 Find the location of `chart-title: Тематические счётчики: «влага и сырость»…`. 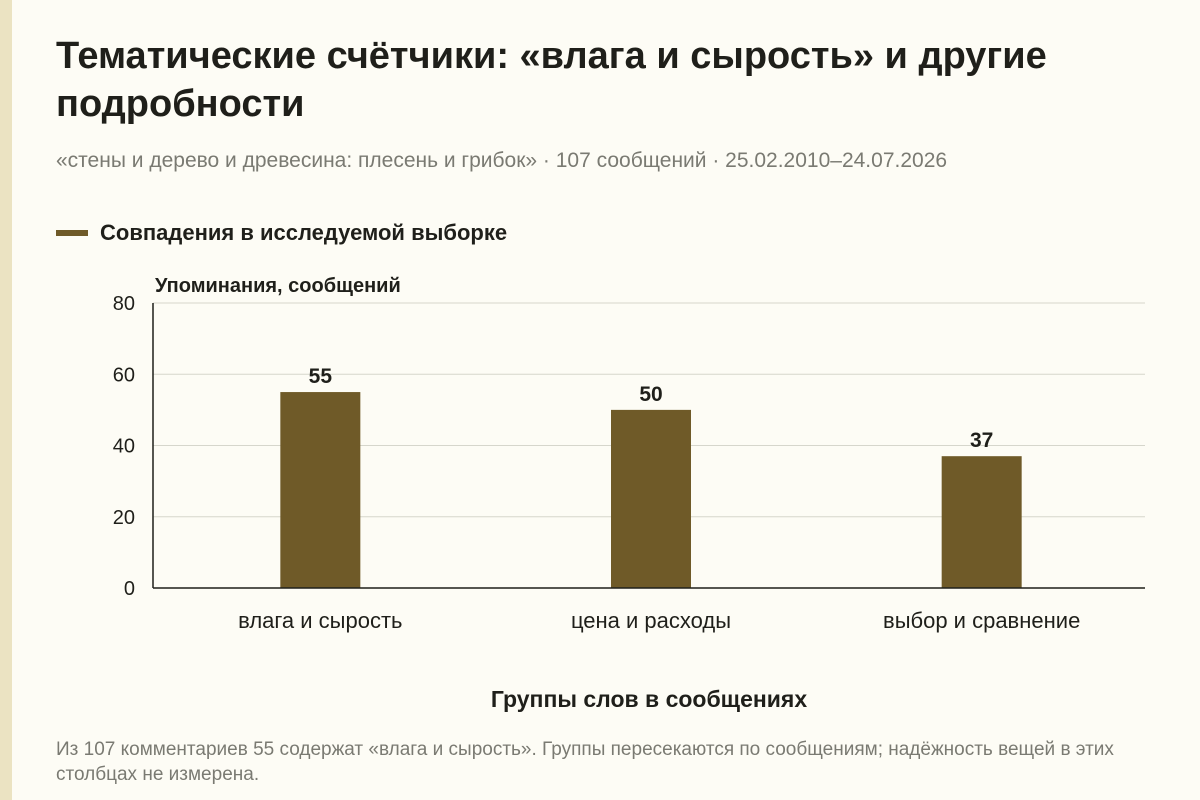

chart-title: Тематические счётчики: «влага и сырость»… is located at coordinates (551, 80).